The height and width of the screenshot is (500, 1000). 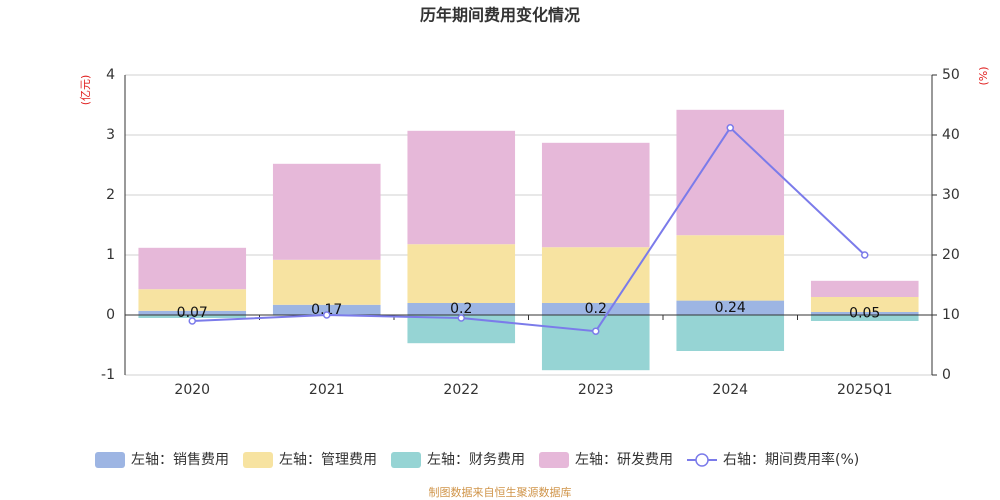 I want to click on y-axis-label: (亿元), so click(x=85, y=90).